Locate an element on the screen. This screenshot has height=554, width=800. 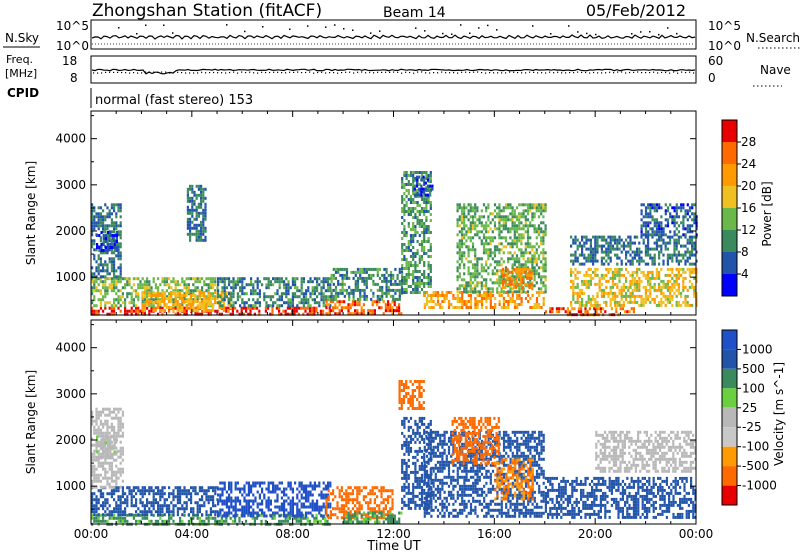
scatter-region is located at coordinates (274, 292).